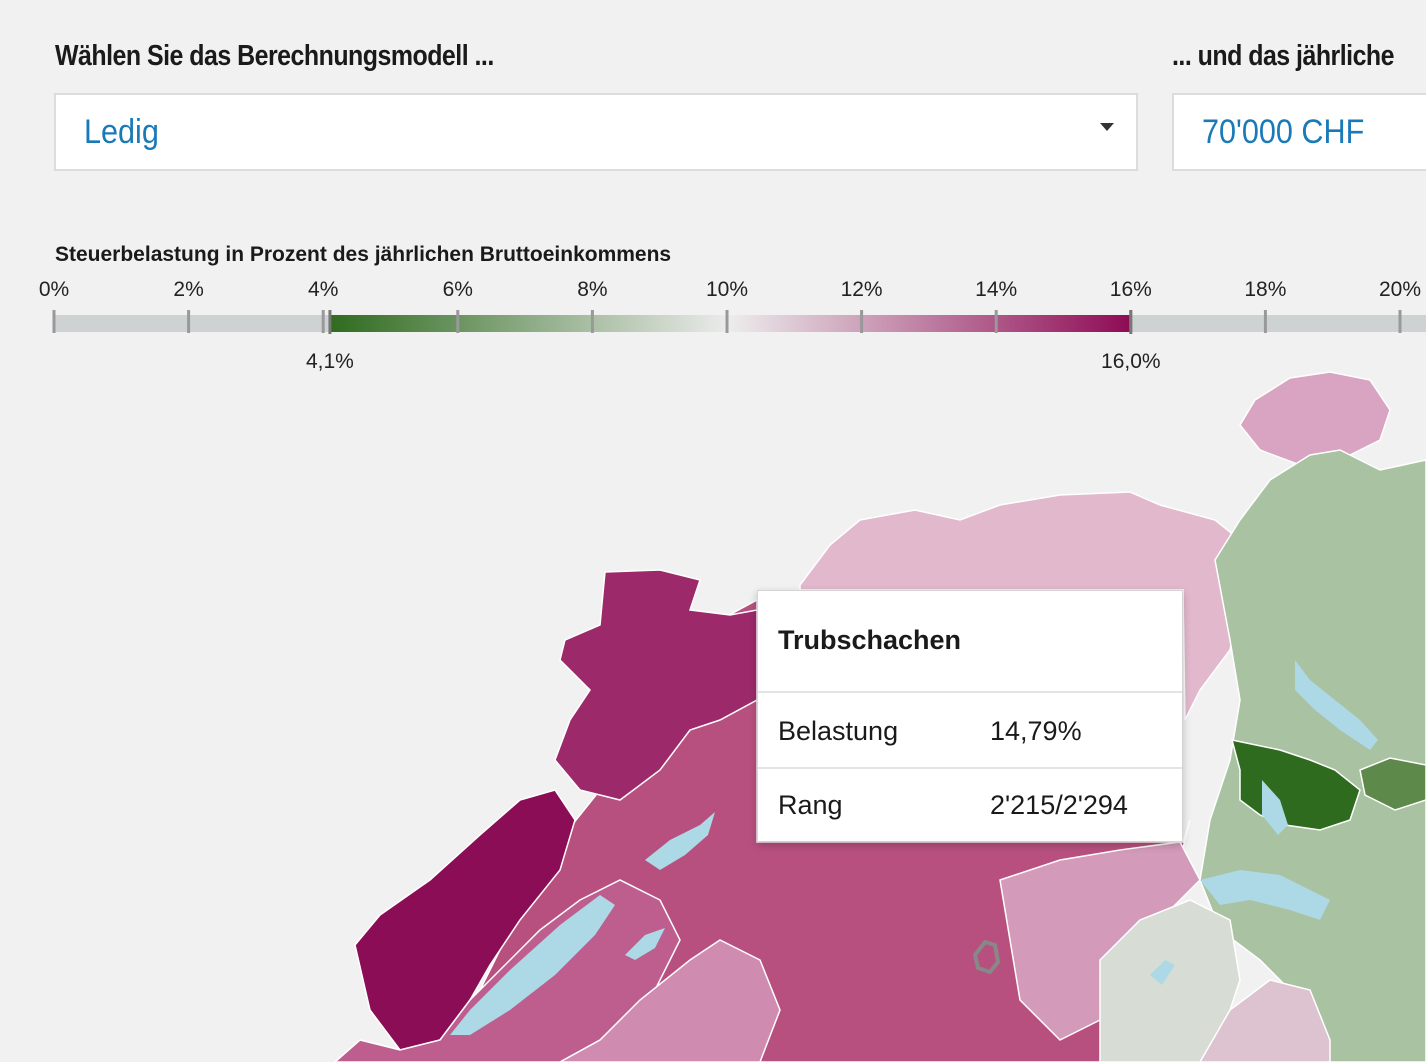 Image resolution: width=1426 pixels, height=1062 pixels. What do you see at coordinates (592, 289) in the screenshot?
I see `legend-tick-label: 8%` at bounding box center [592, 289].